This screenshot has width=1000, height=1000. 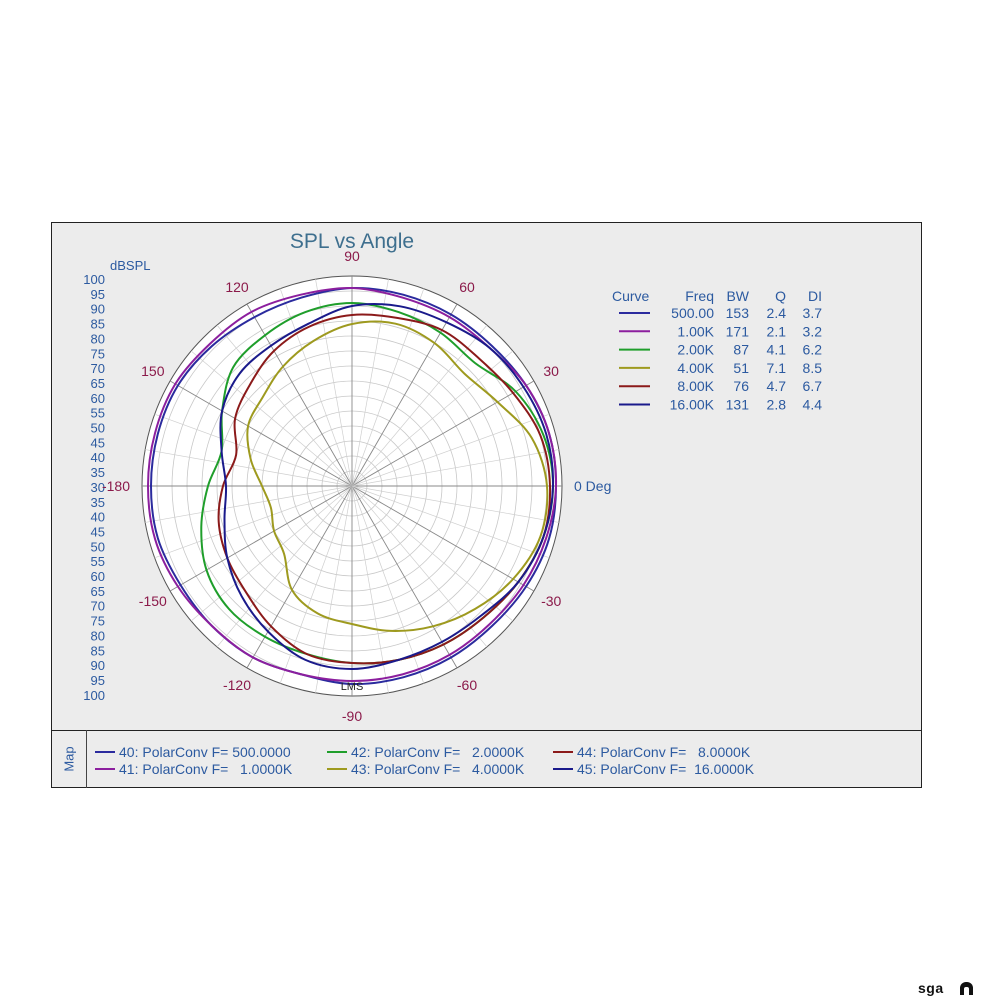 What do you see at coordinates (551, 371) in the screenshot?
I see `angle-label: 30` at bounding box center [551, 371].